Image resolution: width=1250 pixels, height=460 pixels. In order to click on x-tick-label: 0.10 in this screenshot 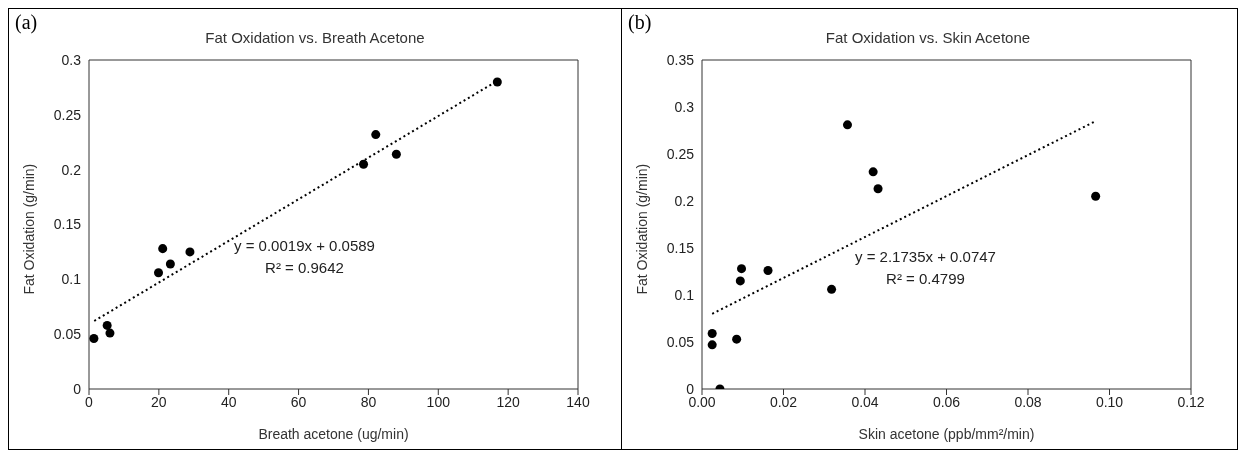, I will do `click(1109, 401)`.